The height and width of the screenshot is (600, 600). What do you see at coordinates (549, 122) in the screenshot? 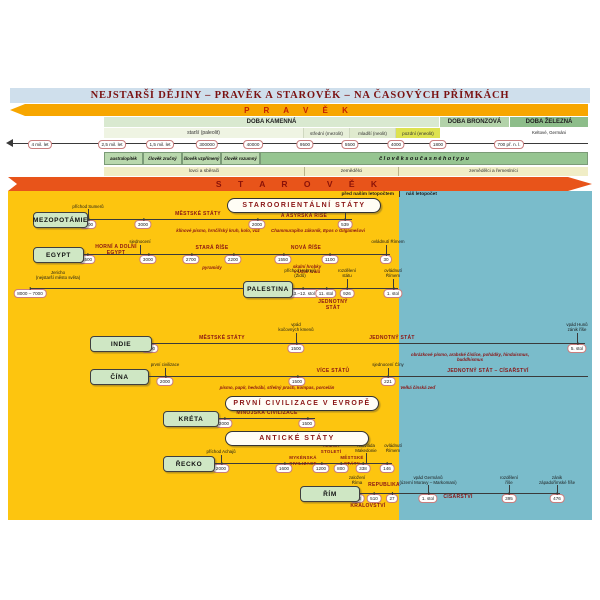
I see `age-iron: DOBA ŽELEZNÁ` at bounding box center [549, 122].